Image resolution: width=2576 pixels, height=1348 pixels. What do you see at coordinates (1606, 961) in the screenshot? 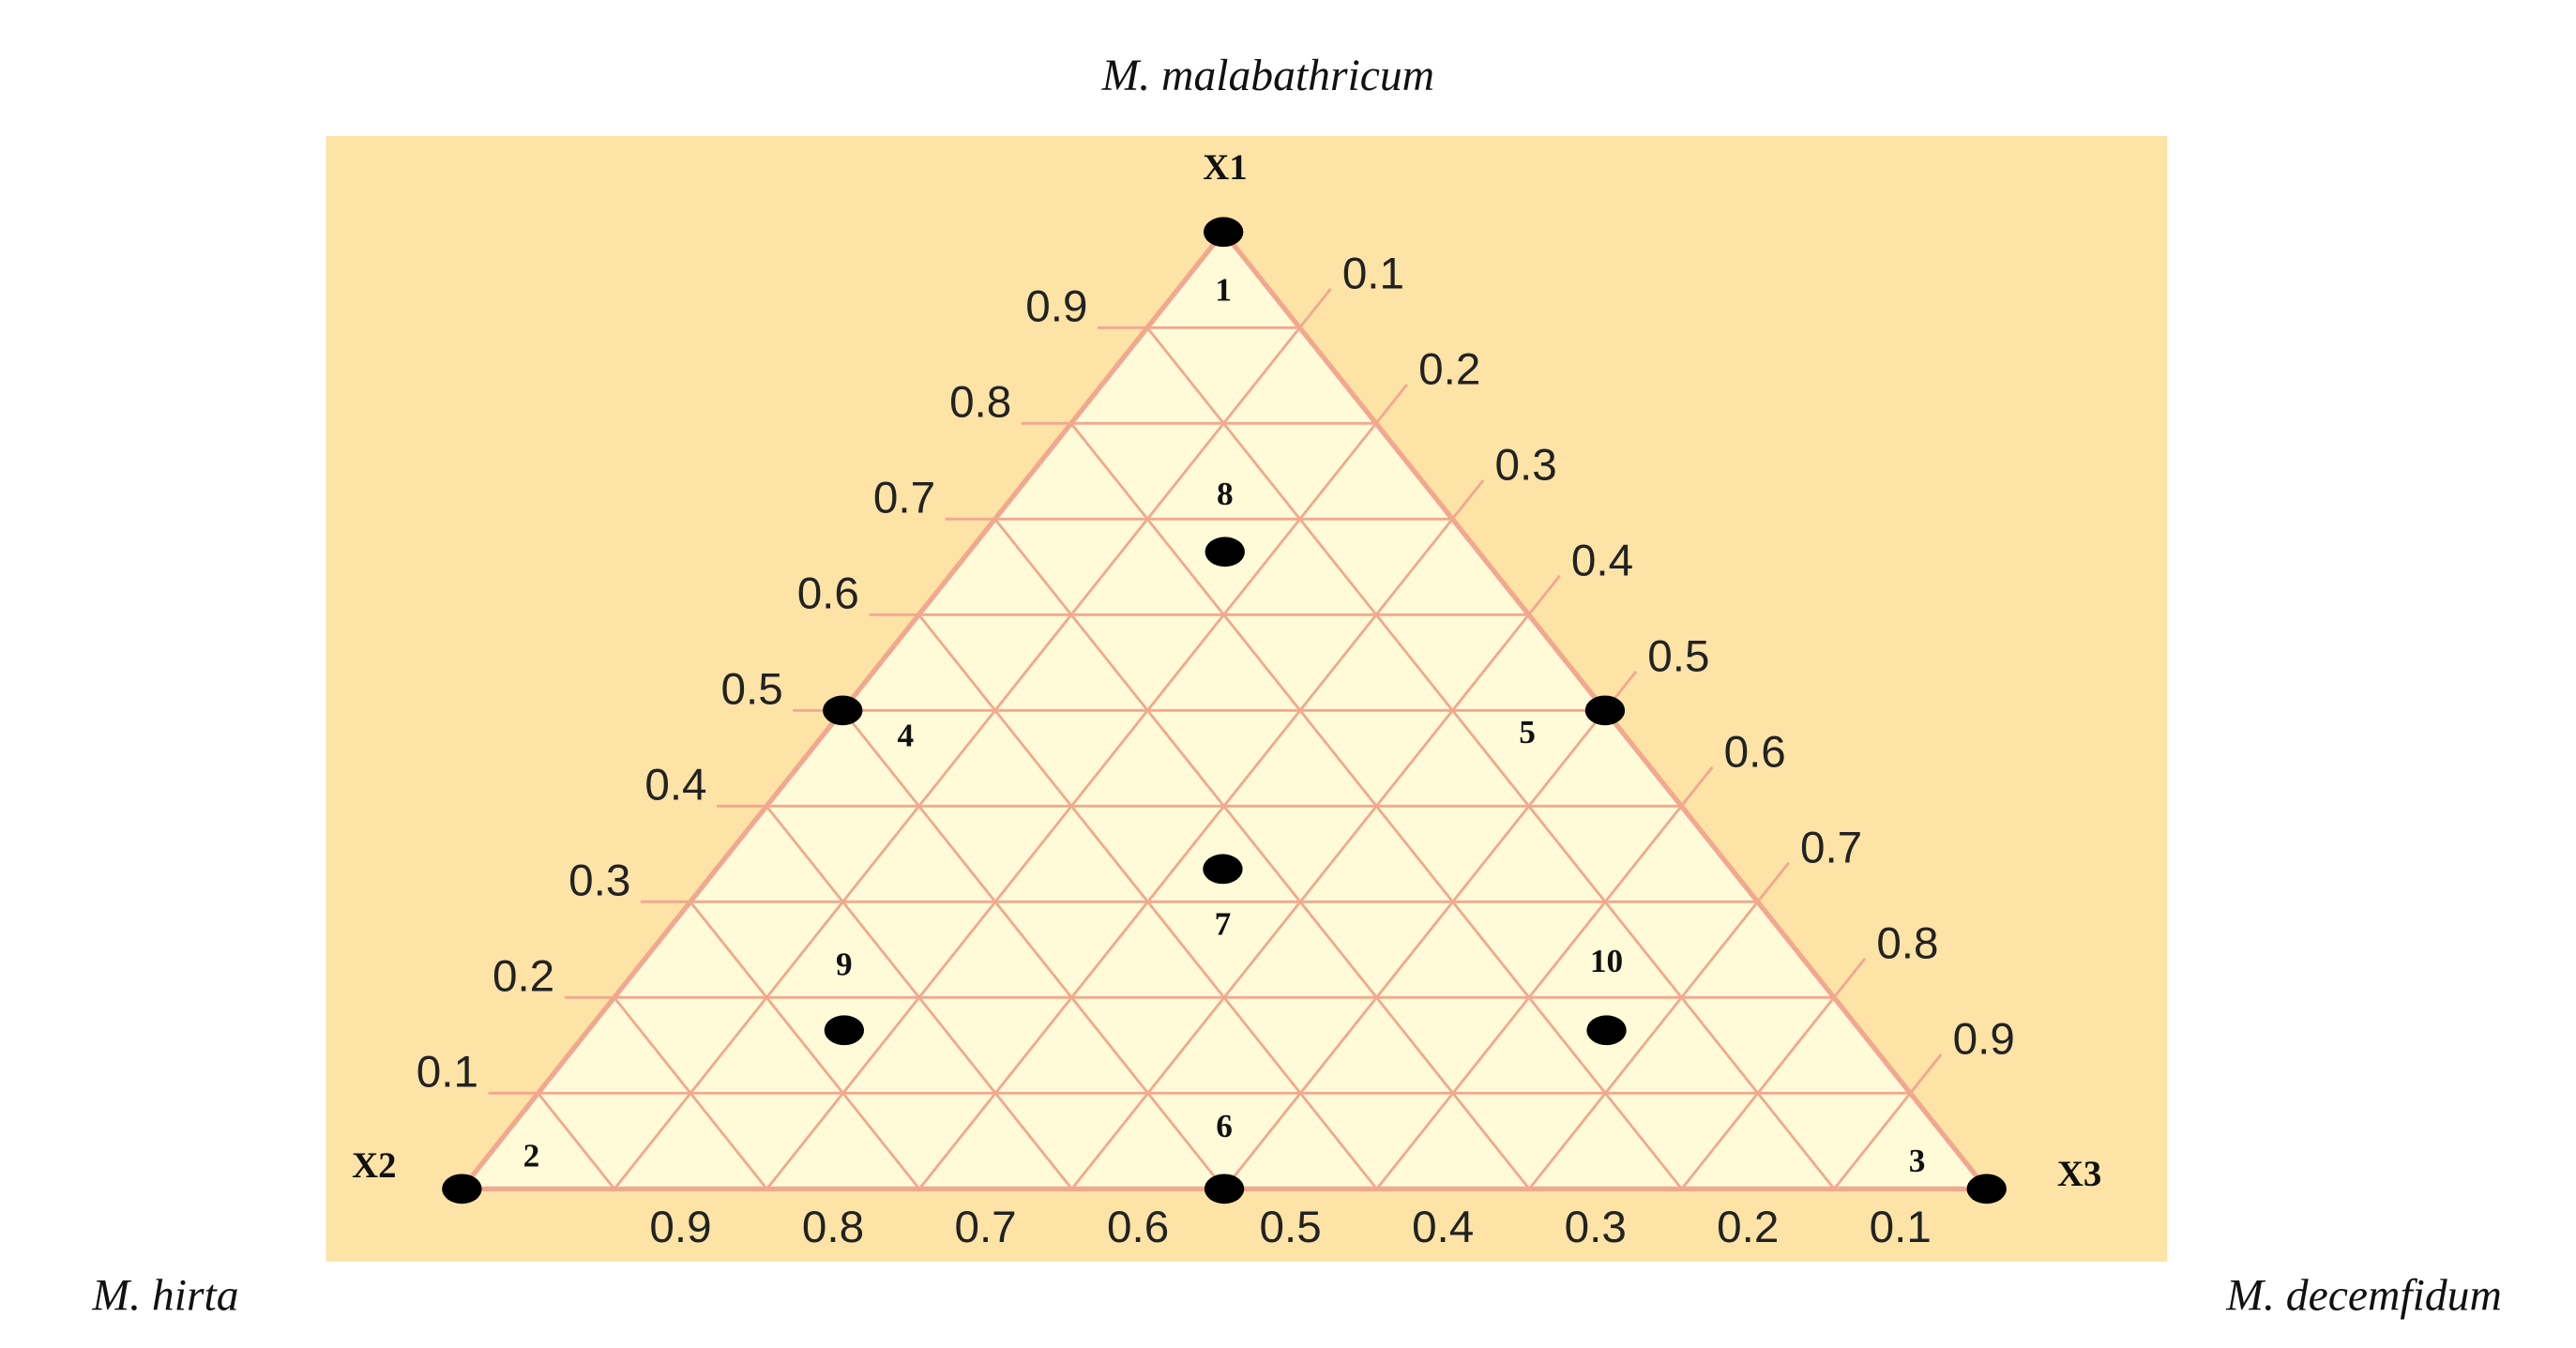
I see `point-label: 10` at bounding box center [1606, 961].